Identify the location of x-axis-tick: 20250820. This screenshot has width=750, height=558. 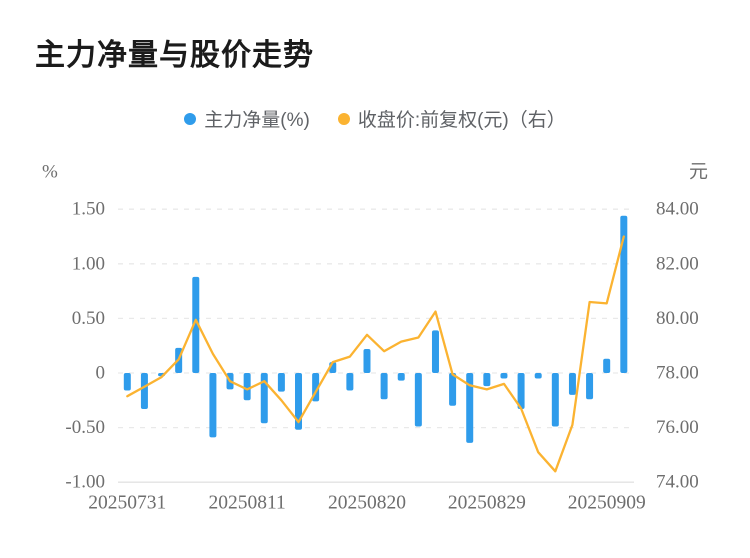
(367, 503).